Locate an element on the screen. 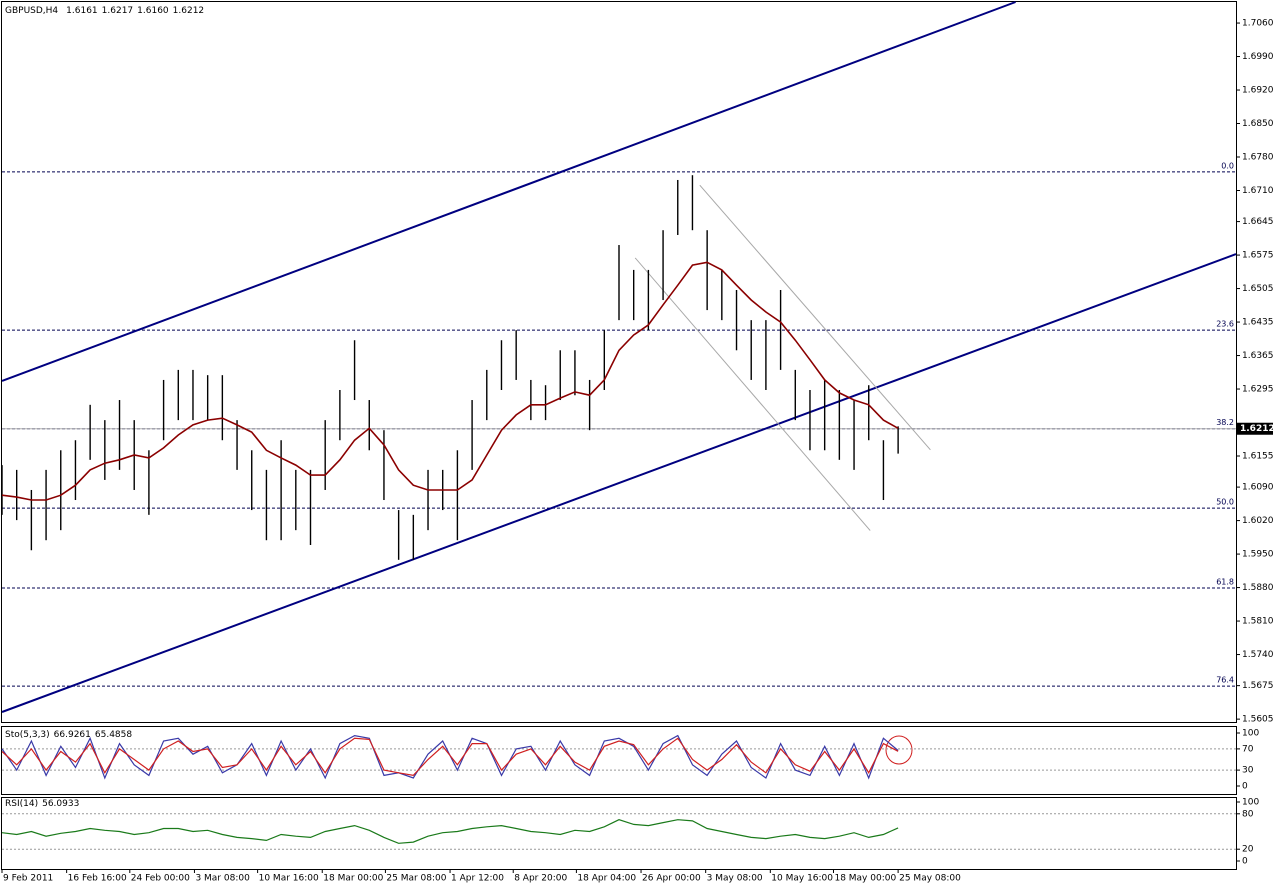 The image size is (1274, 885). indicator-value: 65.4858 is located at coordinates (113, 735).